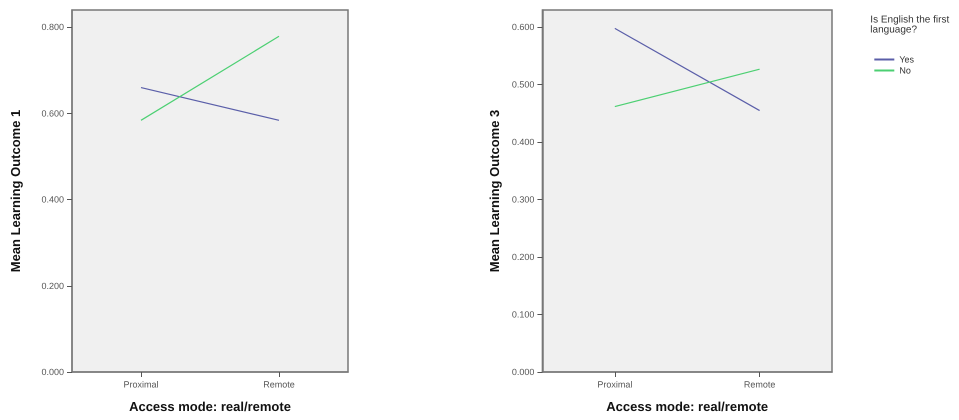  I want to click on legend-label: No, so click(905, 71).